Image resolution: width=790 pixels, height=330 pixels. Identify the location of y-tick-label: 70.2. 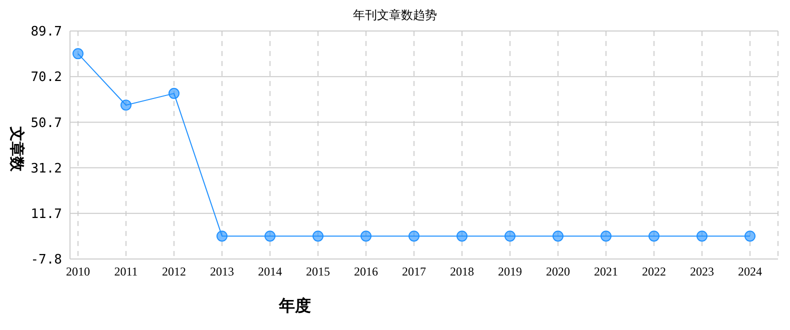
(46, 78).